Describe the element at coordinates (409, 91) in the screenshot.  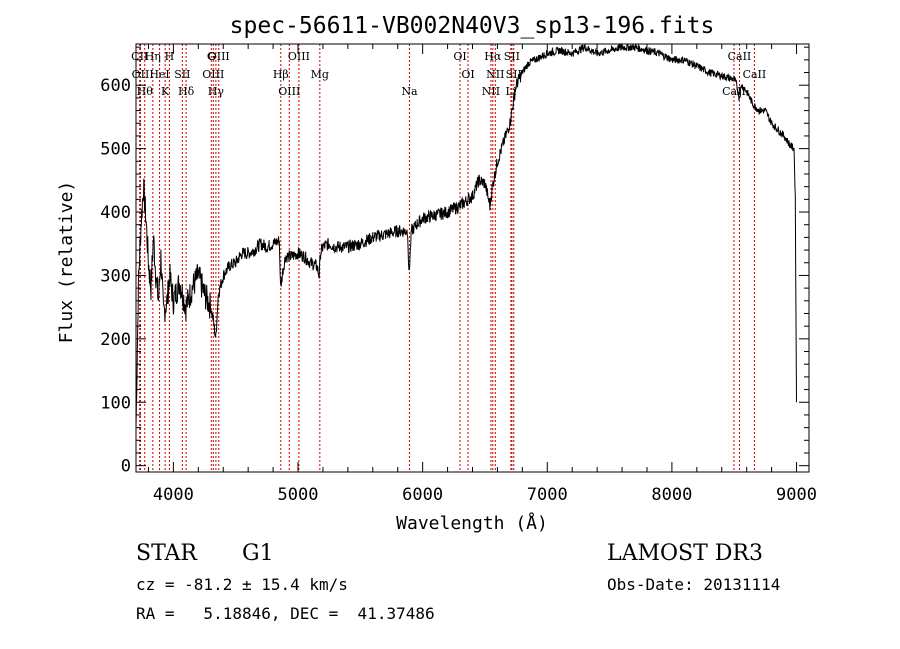
I see `line-label: Na` at that location.